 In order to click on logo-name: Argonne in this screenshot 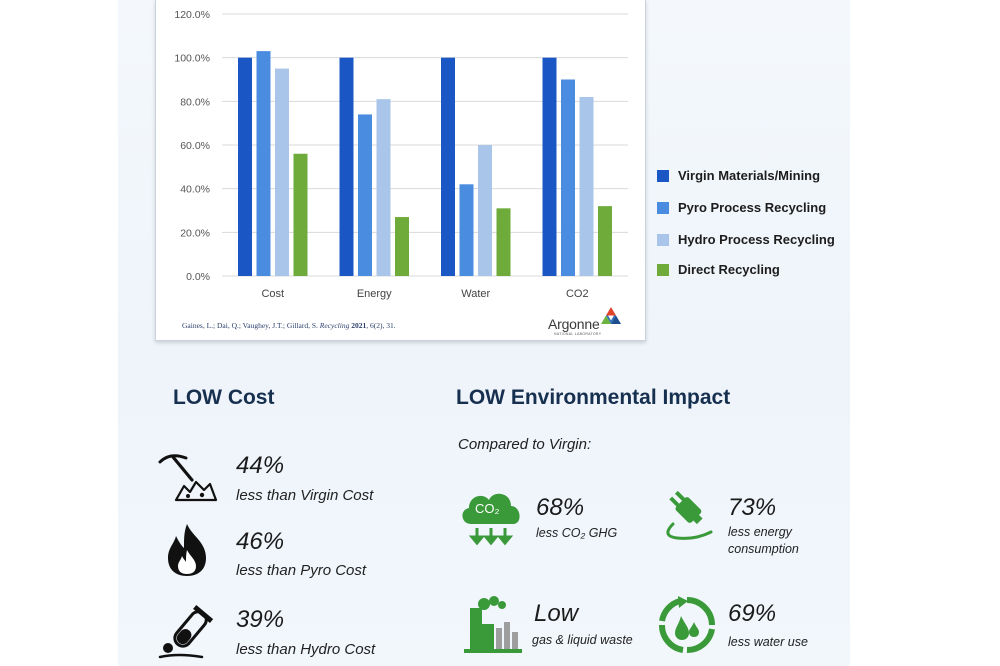, I will do `click(574, 324)`.